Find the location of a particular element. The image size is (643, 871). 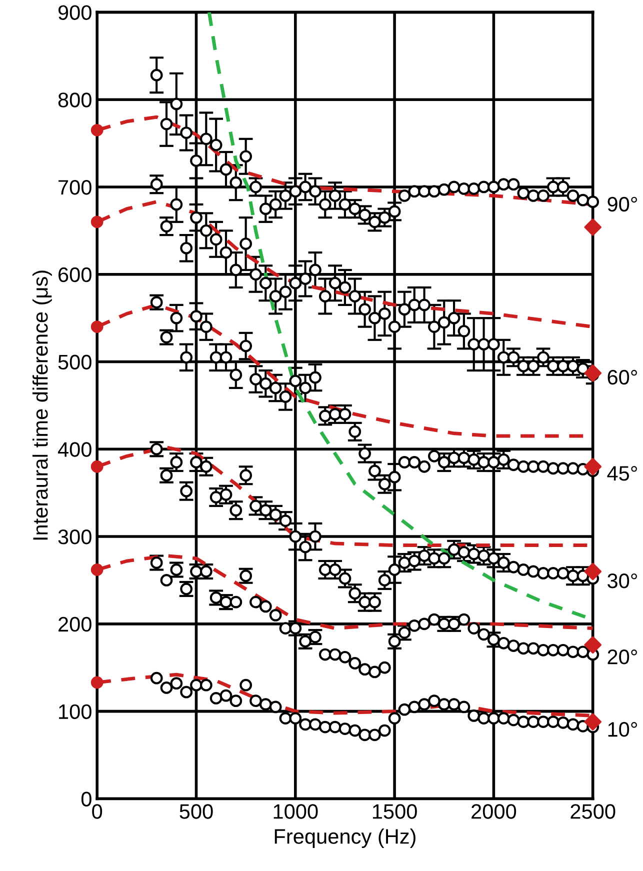

x-tick-label: 1500 is located at coordinates (394, 811).